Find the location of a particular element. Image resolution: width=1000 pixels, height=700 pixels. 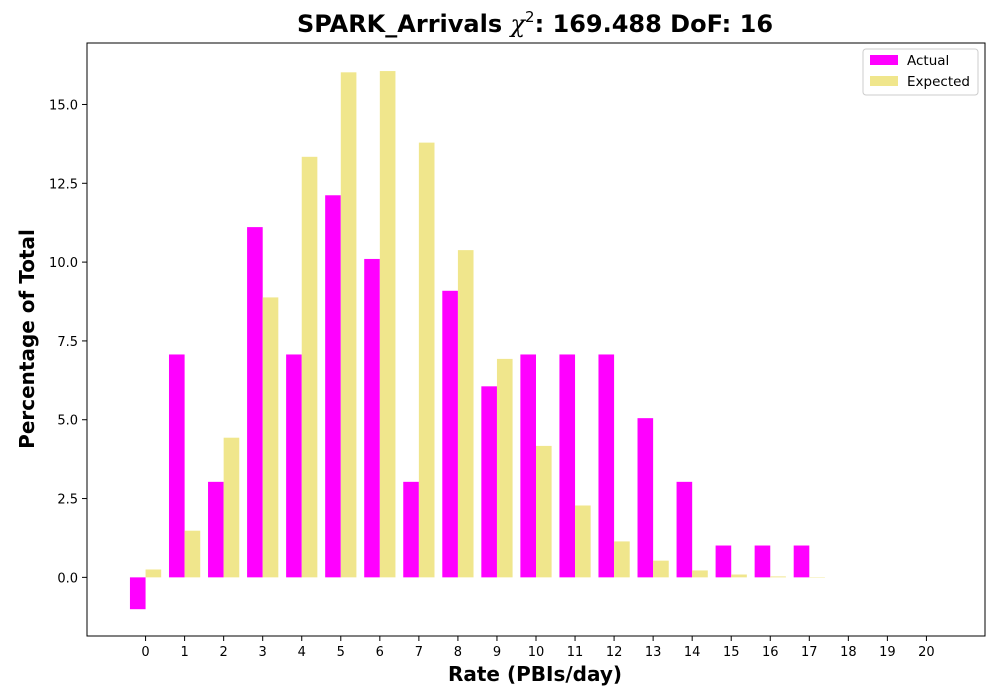

x-tick-label: 15 is located at coordinates (731, 652).